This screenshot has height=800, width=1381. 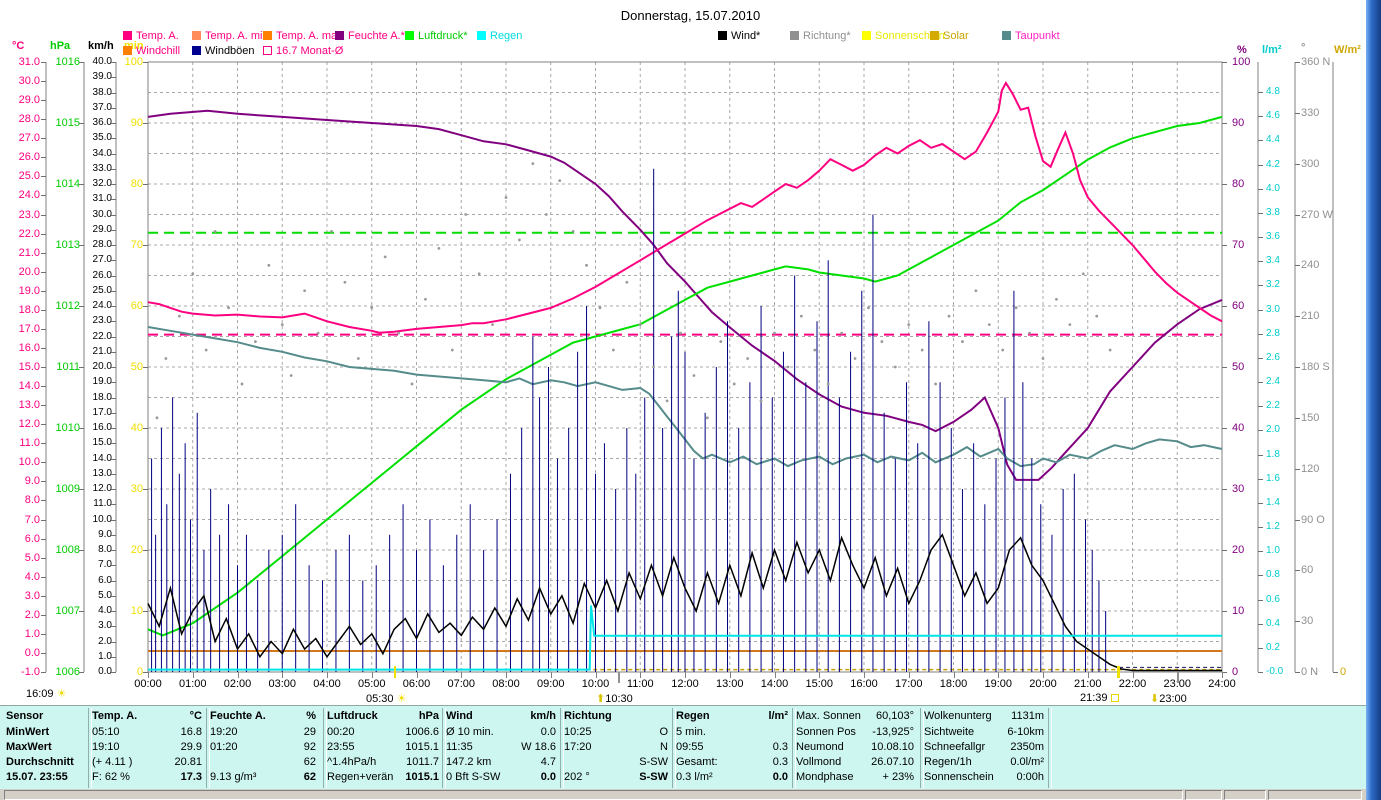 I want to click on legend-label: Temp. A. min, so click(x=237, y=36).